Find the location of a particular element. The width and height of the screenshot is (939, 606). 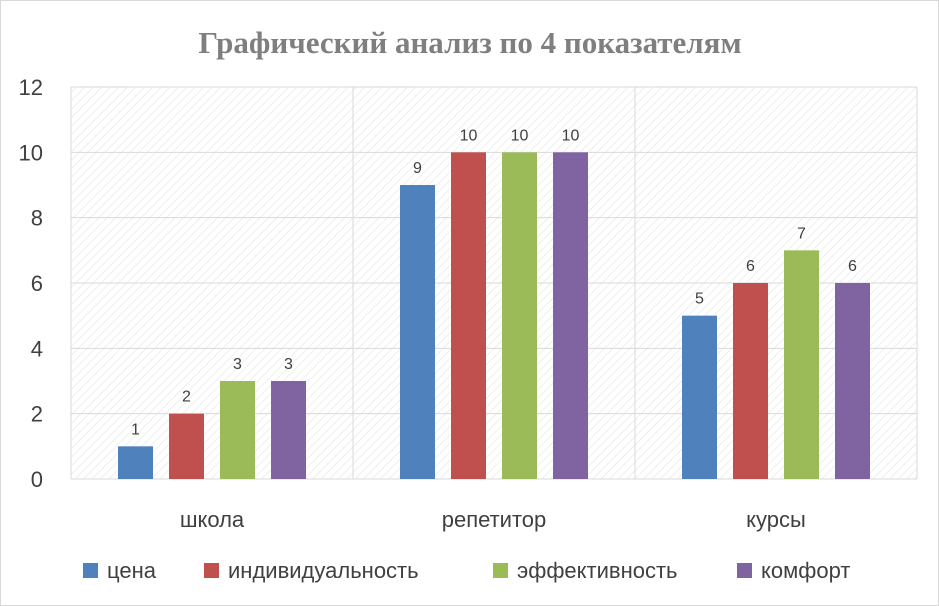

y-tick-label: 0 is located at coordinates (37, 479).